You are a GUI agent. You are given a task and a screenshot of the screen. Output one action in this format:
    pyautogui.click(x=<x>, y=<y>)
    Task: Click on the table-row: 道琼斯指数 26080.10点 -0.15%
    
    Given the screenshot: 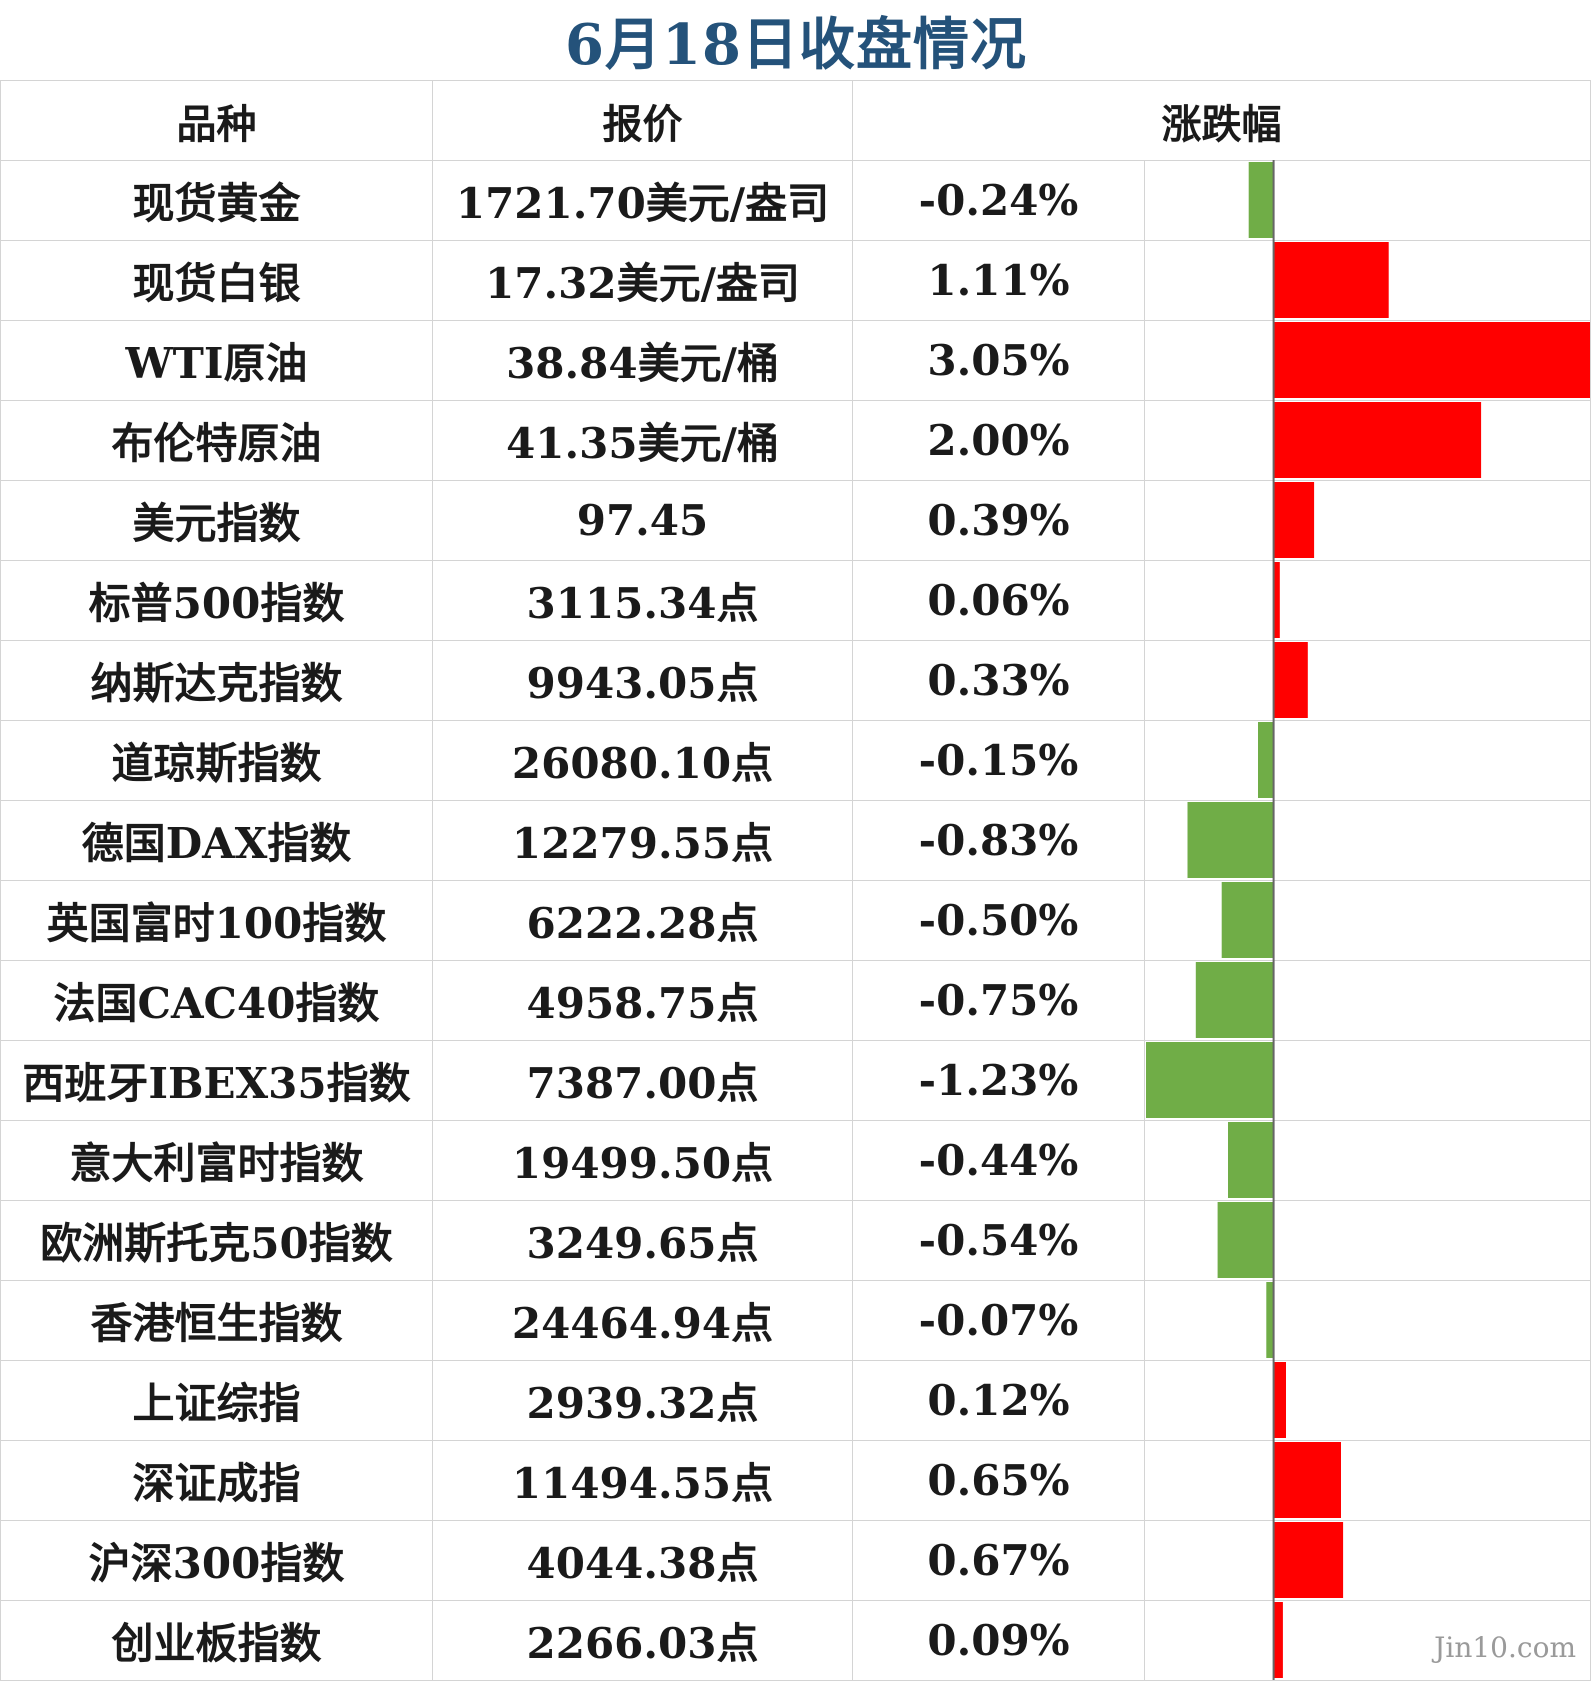 What is the action you would take?
    pyautogui.click(x=795, y=760)
    